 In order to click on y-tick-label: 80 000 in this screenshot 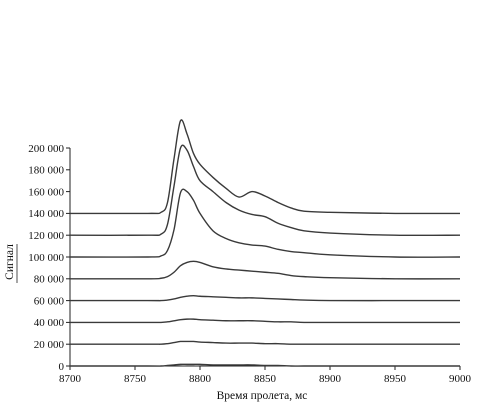, I will do `click(49, 280)`.